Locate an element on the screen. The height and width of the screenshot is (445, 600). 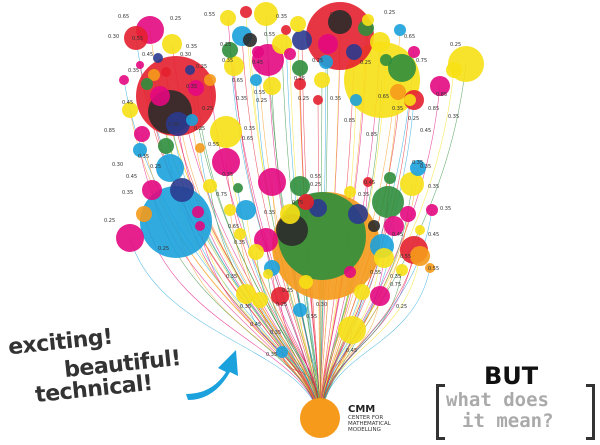
question-line-2: it mean? is located at coordinates (508, 421).